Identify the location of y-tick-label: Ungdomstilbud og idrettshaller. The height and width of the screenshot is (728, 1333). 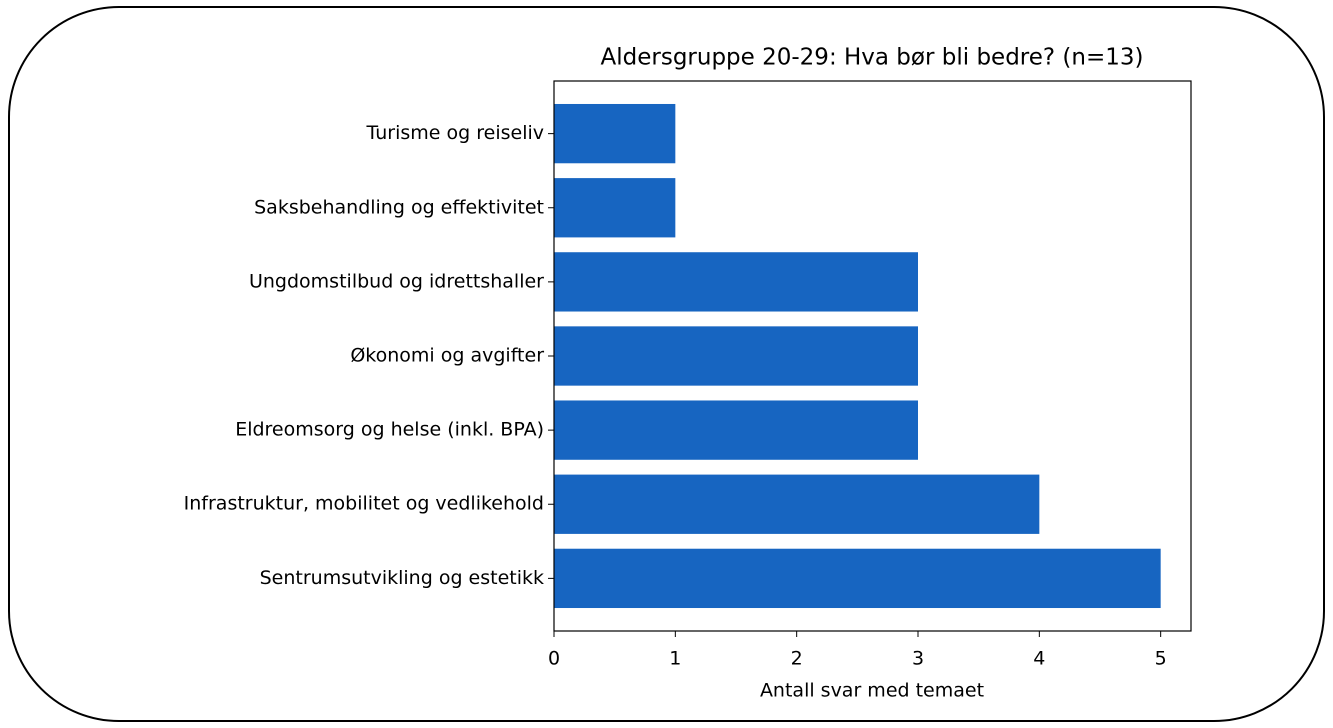
(396, 281).